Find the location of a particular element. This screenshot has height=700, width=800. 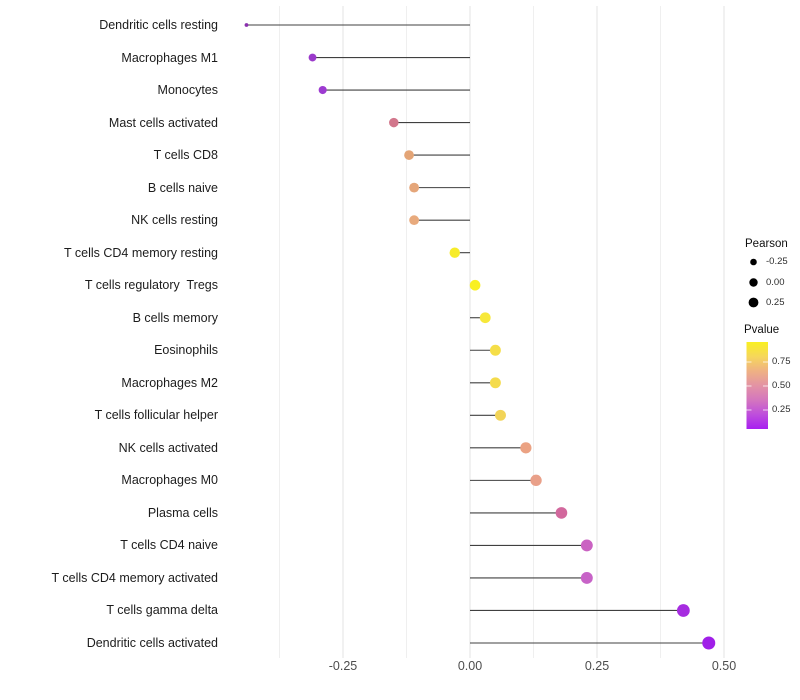

colorbar-tick-label: 0.25 is located at coordinates (781, 409).